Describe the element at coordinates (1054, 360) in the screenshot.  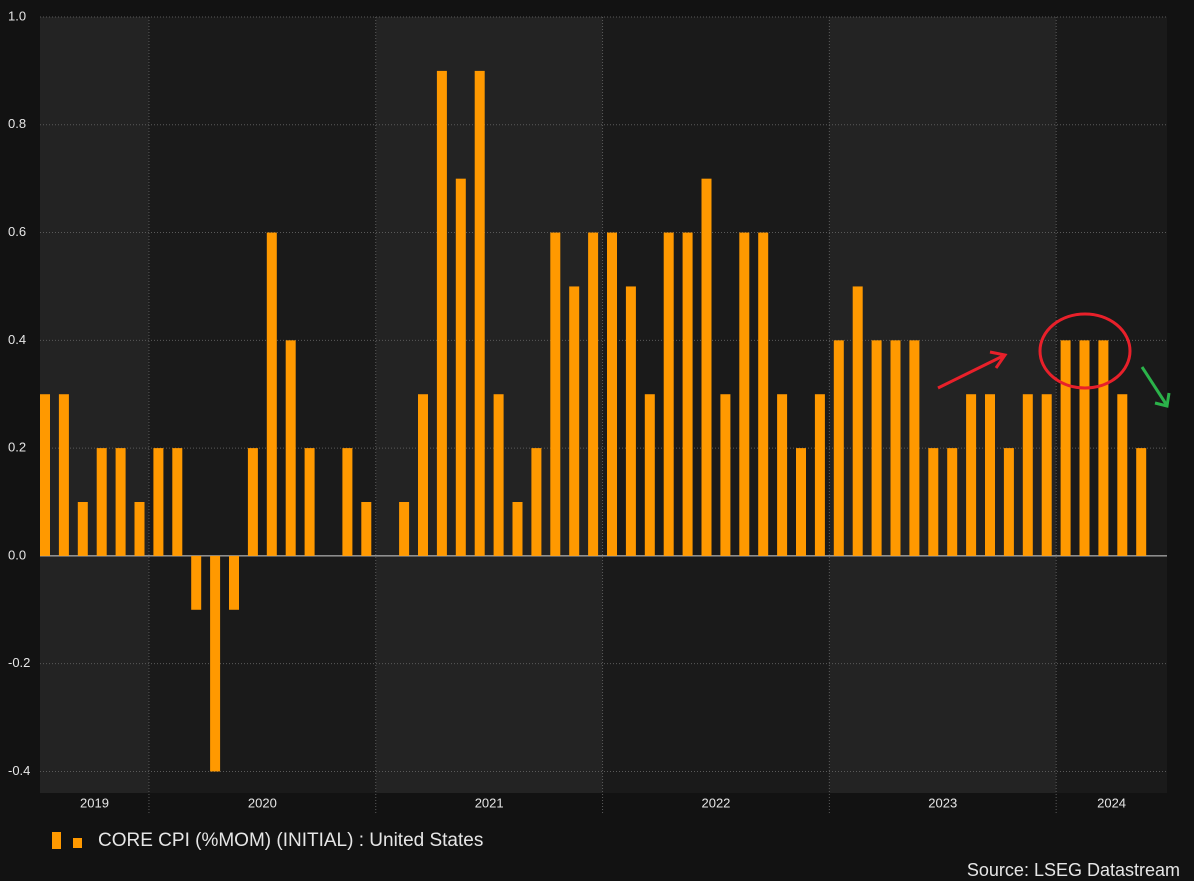
I see `annotation` at that location.